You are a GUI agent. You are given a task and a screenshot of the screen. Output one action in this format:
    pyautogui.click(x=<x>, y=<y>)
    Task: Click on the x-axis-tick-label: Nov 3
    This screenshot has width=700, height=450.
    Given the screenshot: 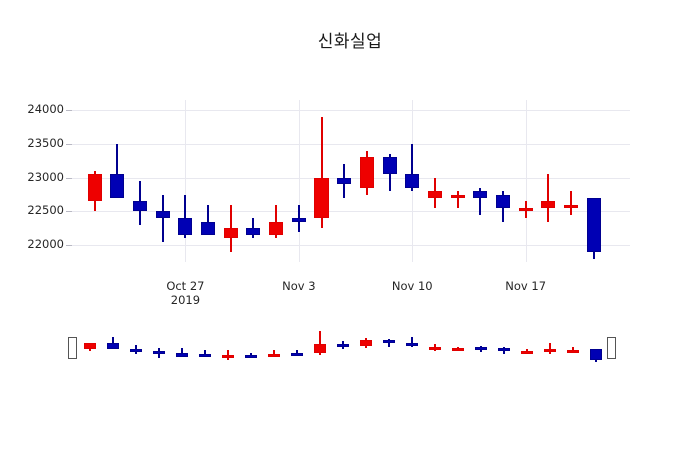 What is the action you would take?
    pyautogui.click(x=299, y=286)
    